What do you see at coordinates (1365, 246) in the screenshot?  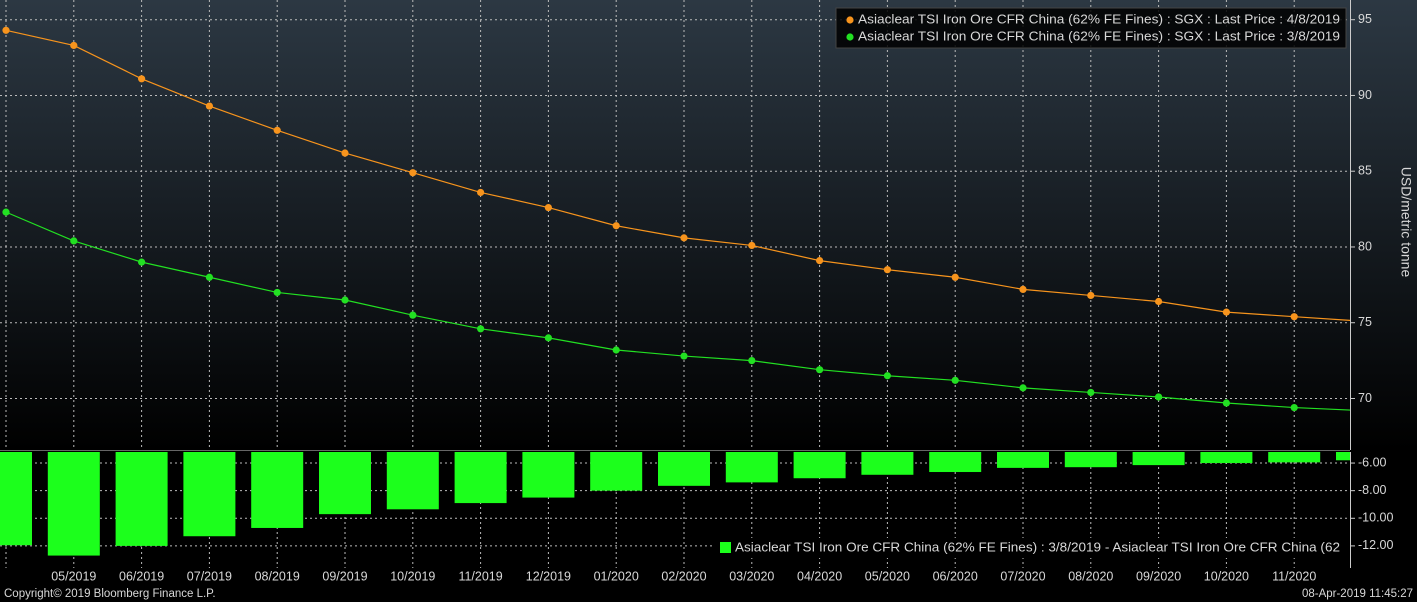 I see `y-tick-label: 80` at bounding box center [1365, 246].